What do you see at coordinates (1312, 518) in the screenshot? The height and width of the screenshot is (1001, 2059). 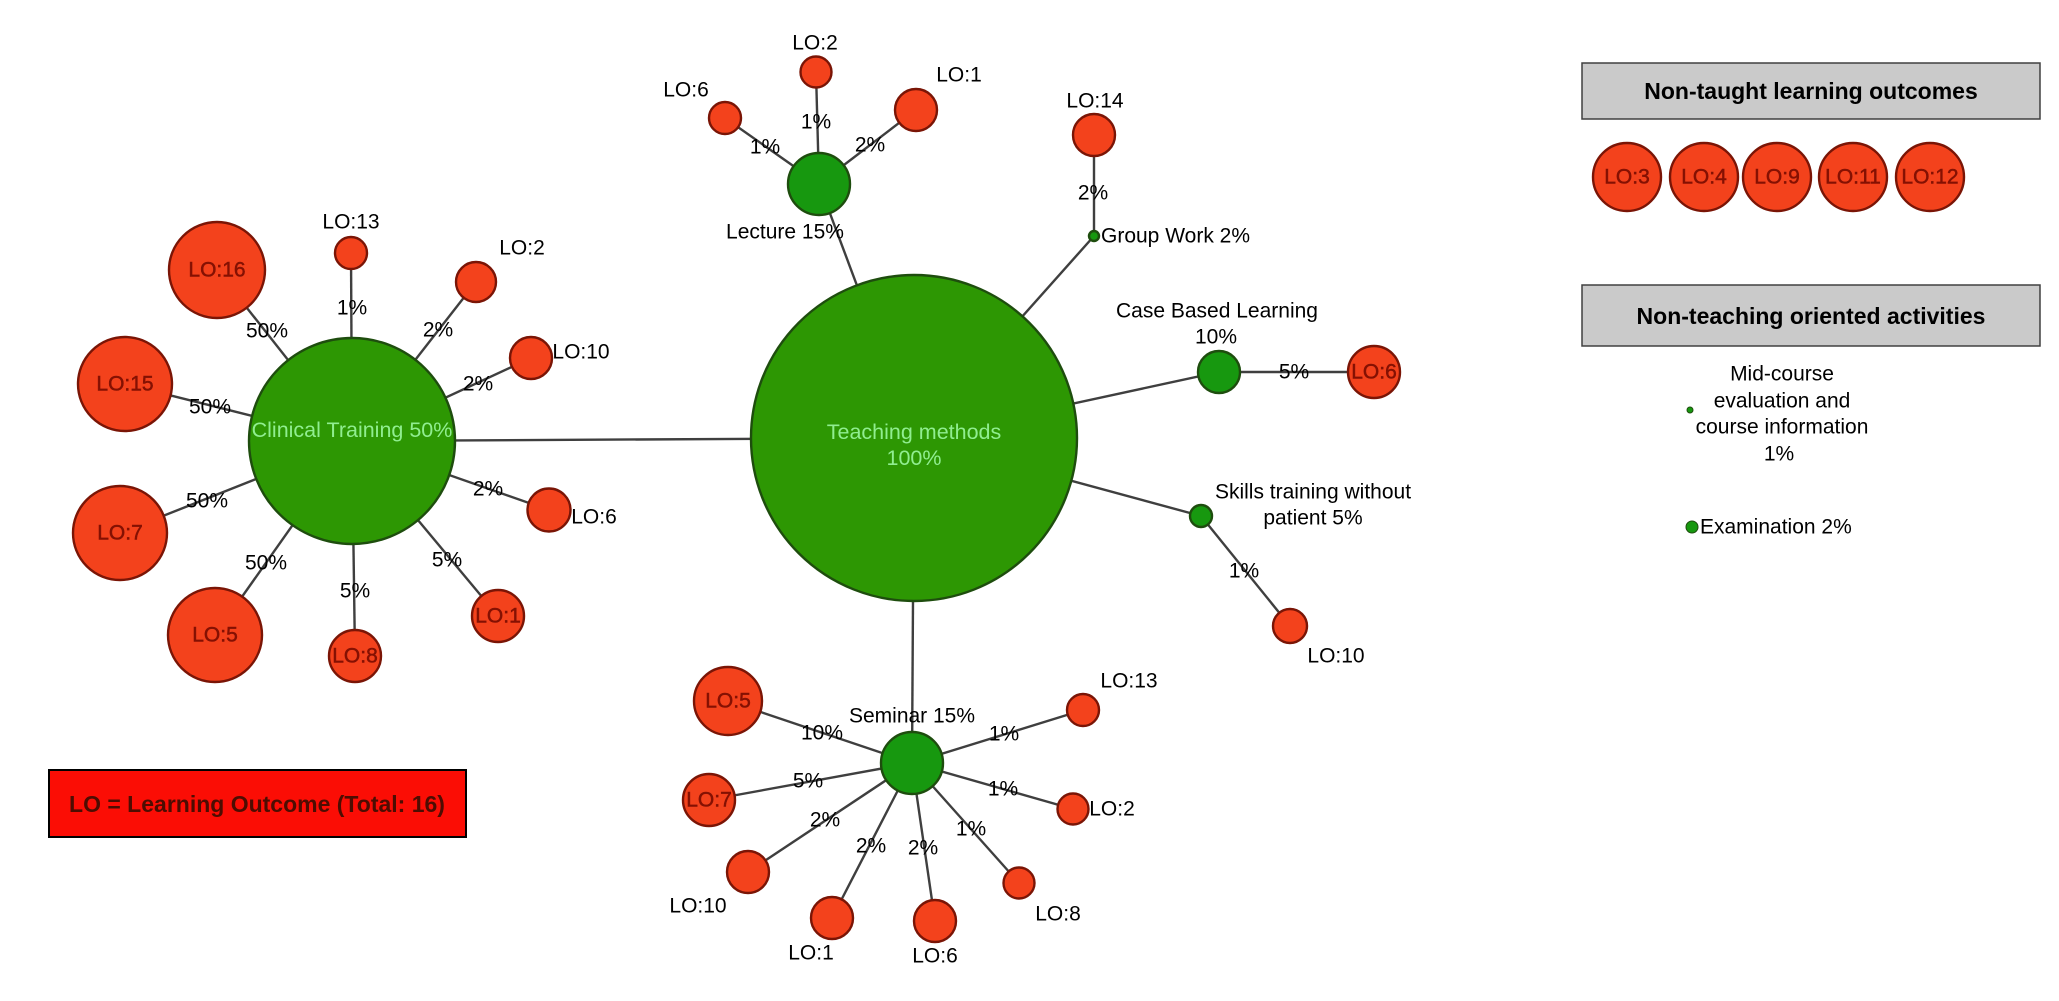 I see `svg-text: patient 5%` at bounding box center [1312, 518].